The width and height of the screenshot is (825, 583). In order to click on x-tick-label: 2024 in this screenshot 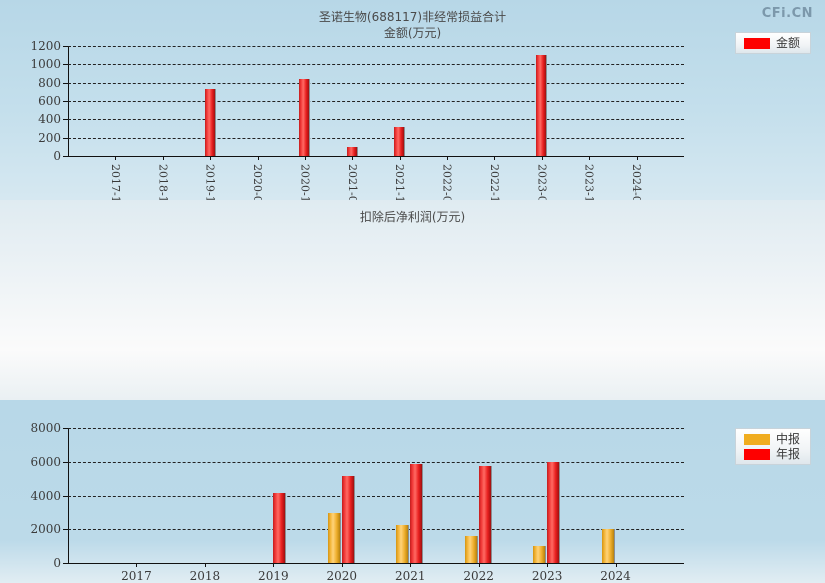, I will do `click(615, 576)`.